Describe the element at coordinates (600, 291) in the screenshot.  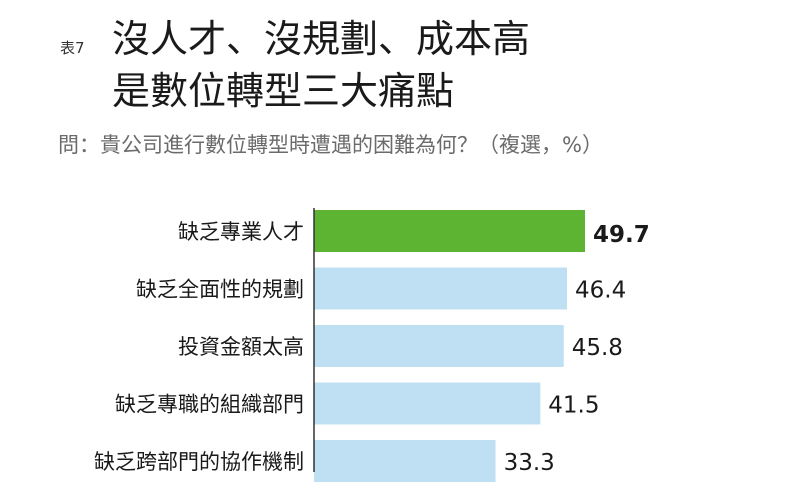
I see `value-label-2: 46.4` at that location.